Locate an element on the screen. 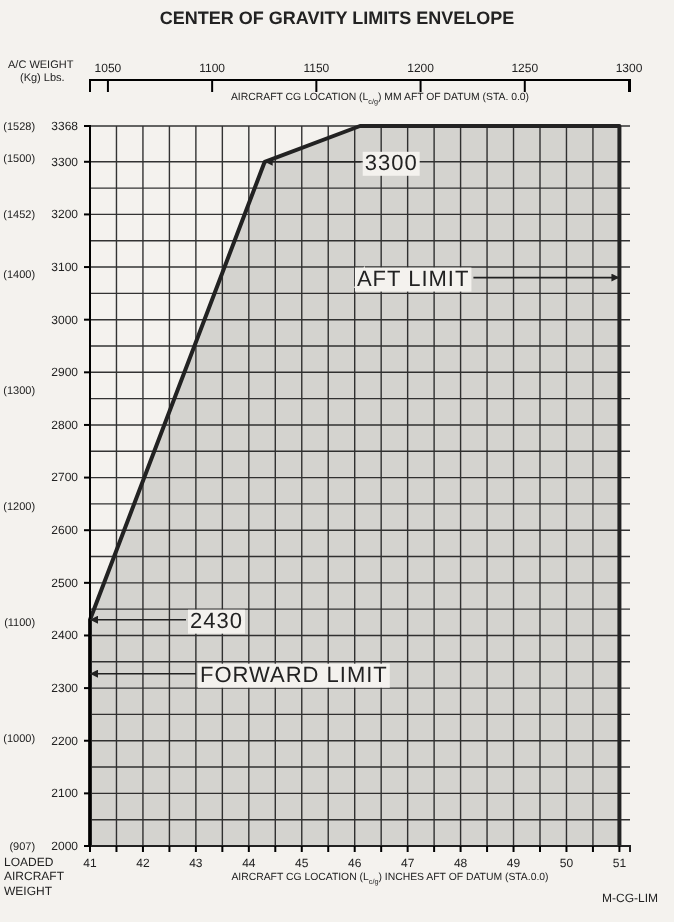 Image resolution: width=674 pixels, height=922 pixels. annotation: 2430 is located at coordinates (216, 621).